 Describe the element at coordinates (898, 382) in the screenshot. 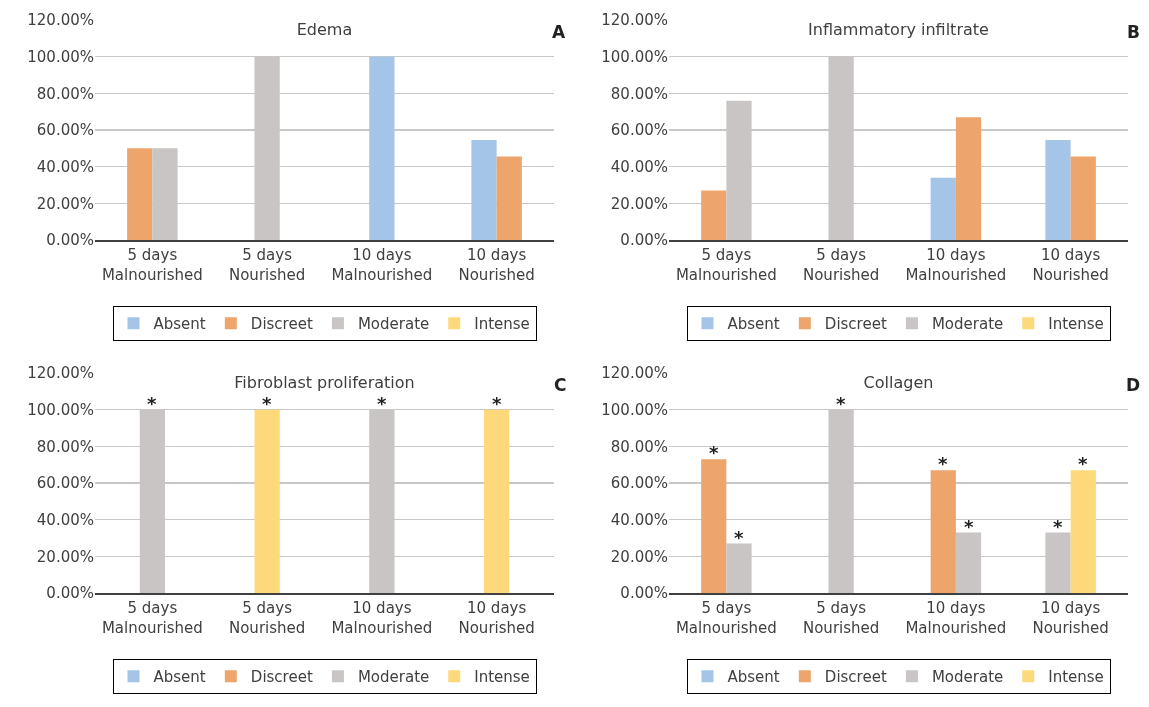

I see `chart-title: Collagen` at that location.